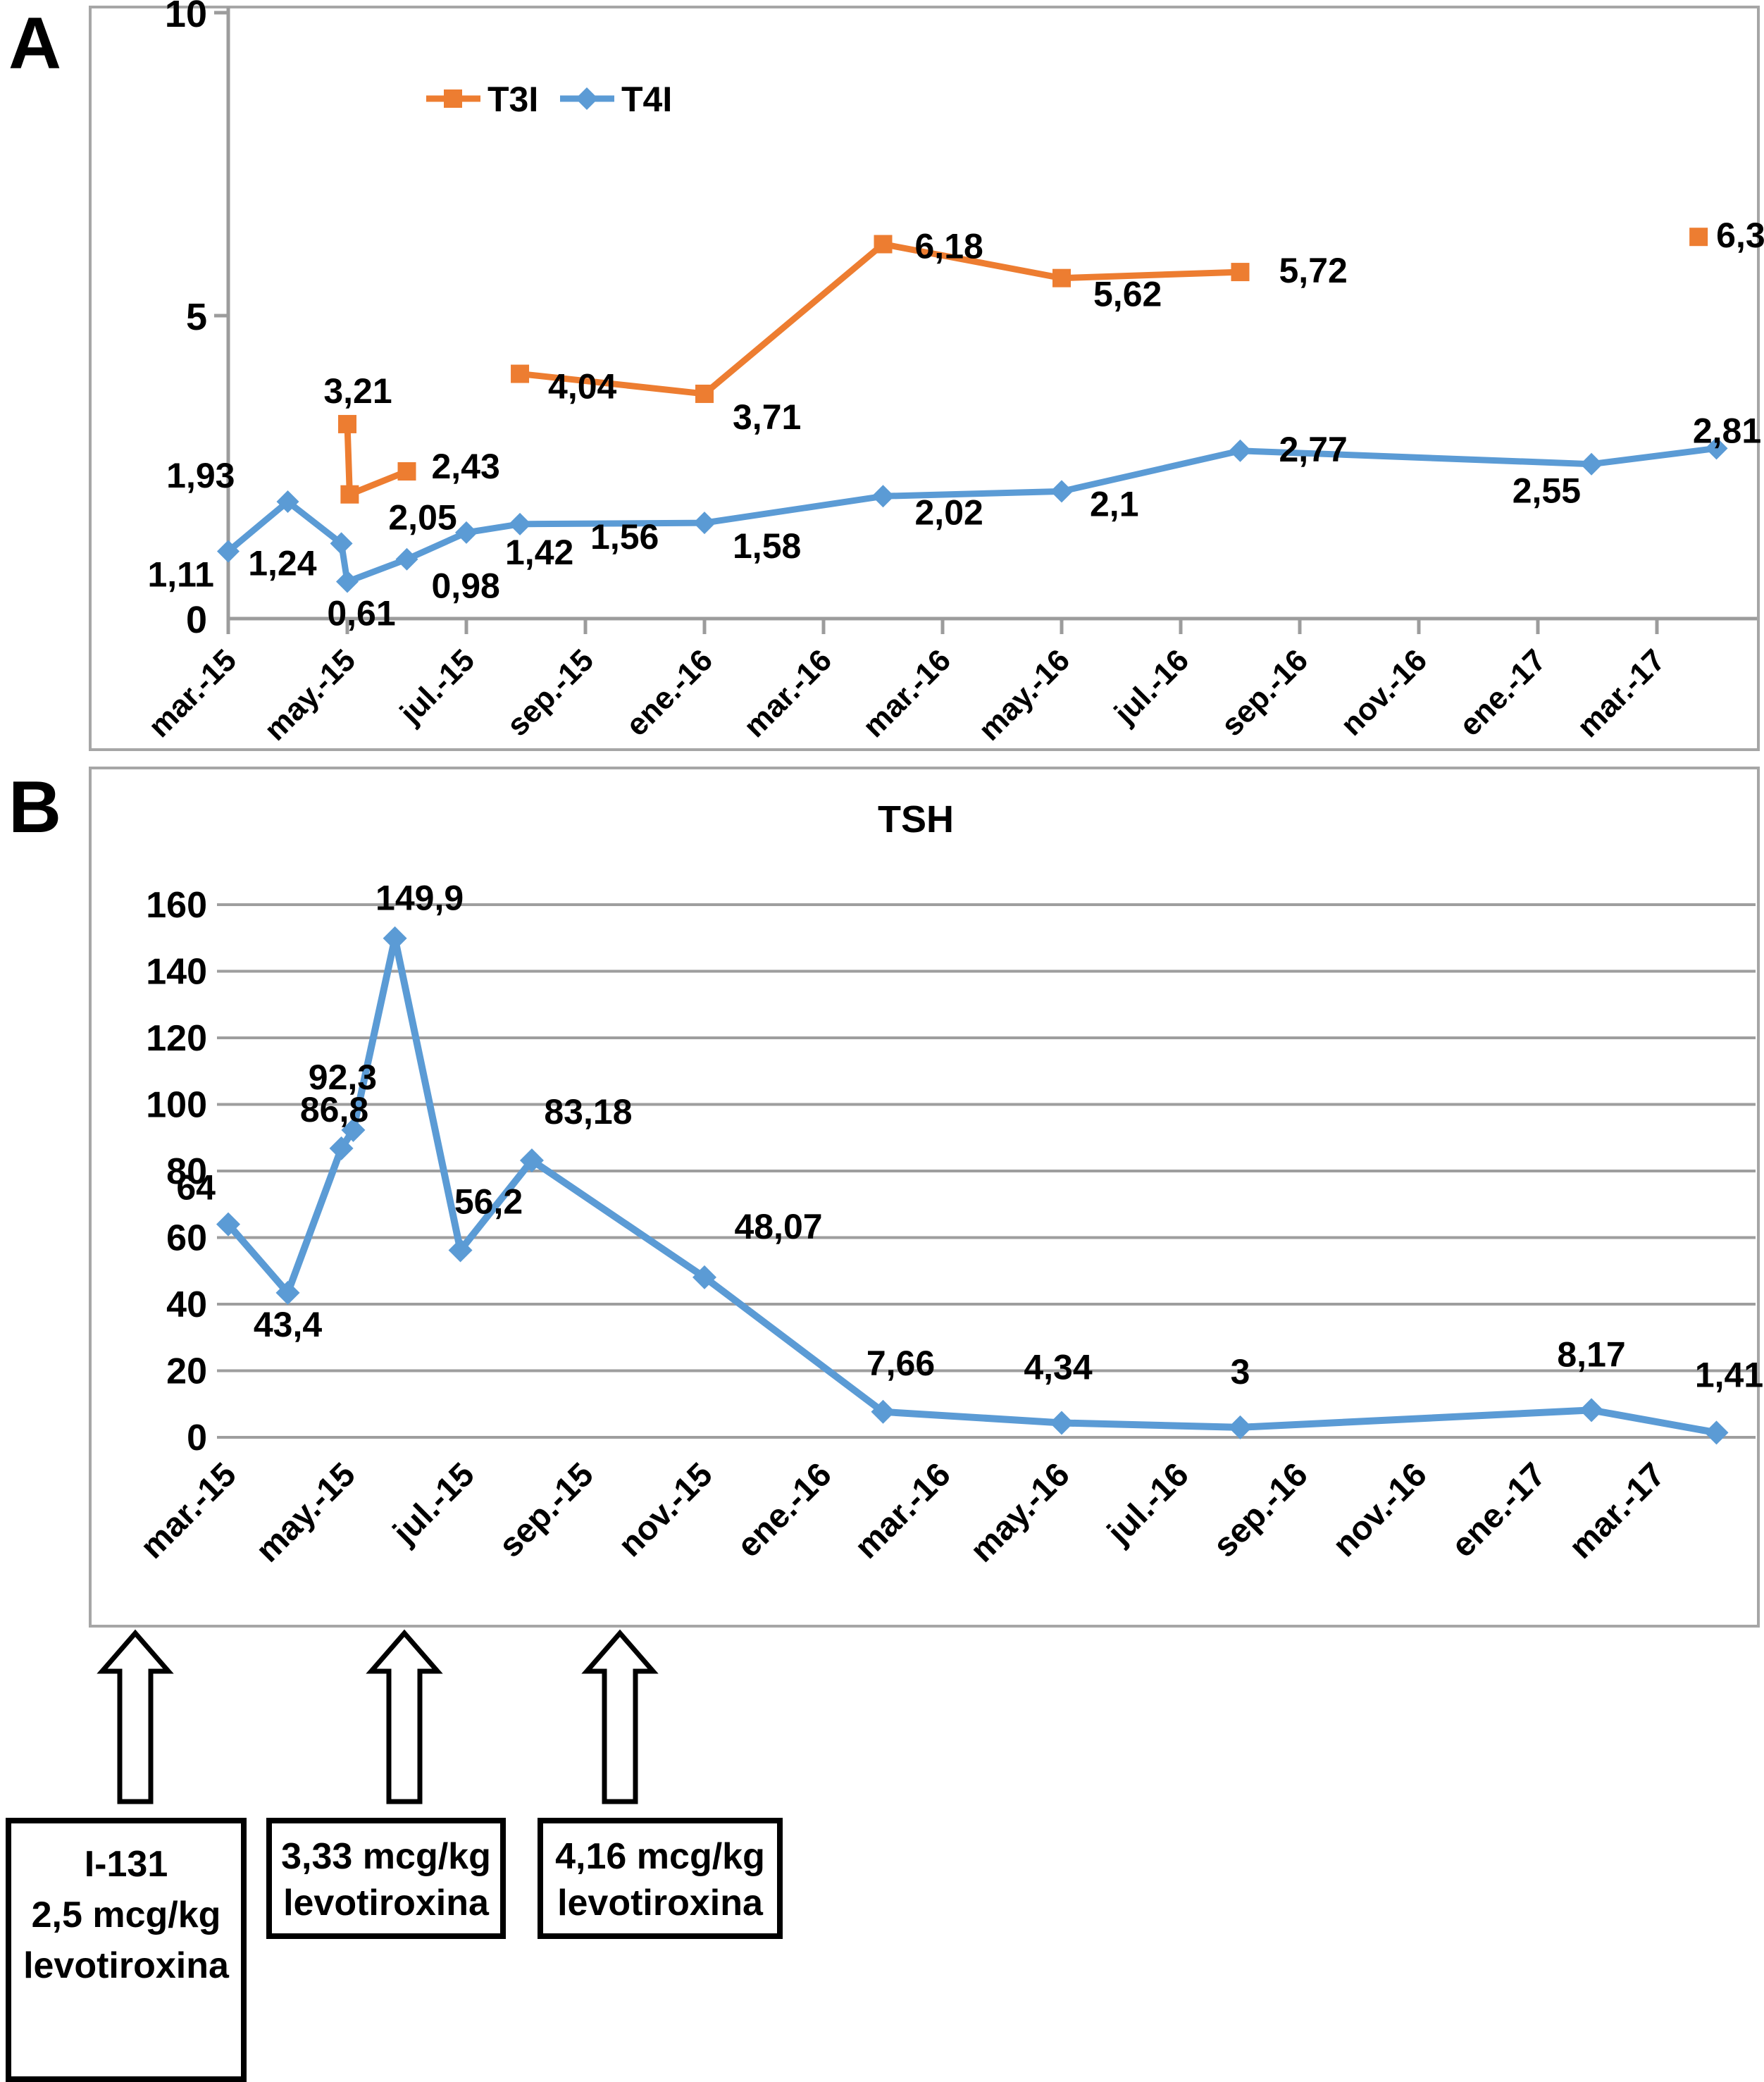 Image resolution: width=1764 pixels, height=2082 pixels. Describe the element at coordinates (289, 1324) in the screenshot. I see `tsh-data-label: 43,4` at that location.